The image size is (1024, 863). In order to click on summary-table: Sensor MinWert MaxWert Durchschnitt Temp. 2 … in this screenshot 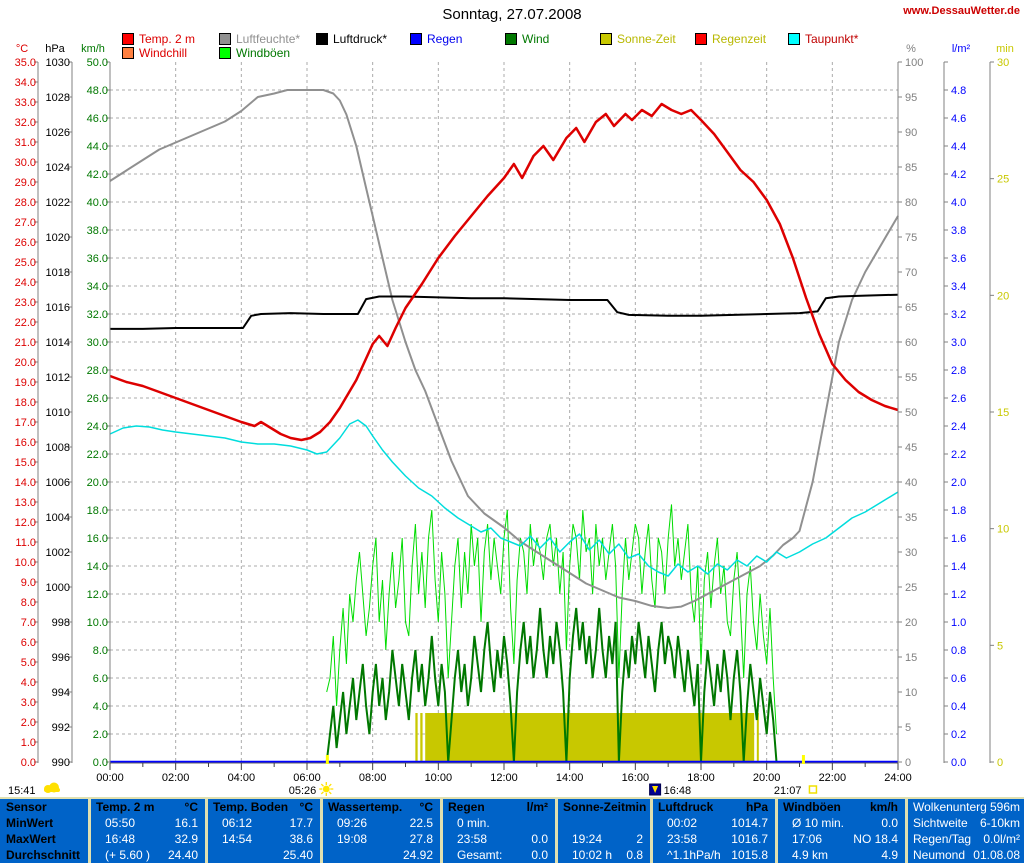, I will do `click(512, 830)`.